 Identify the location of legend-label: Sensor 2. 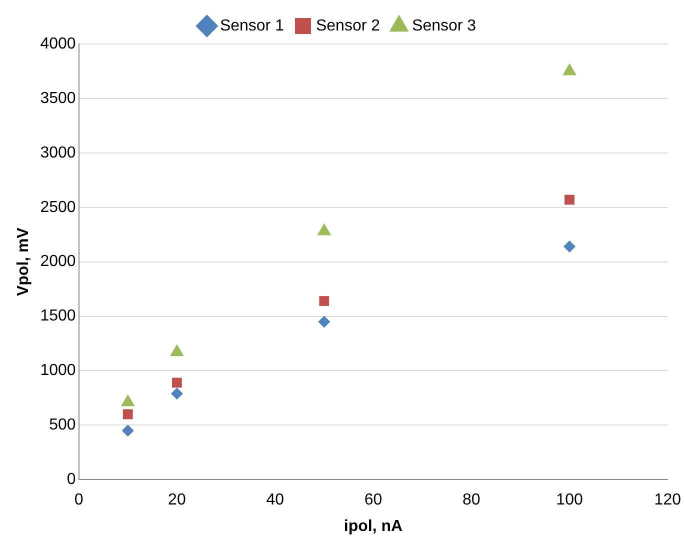
(348, 25).